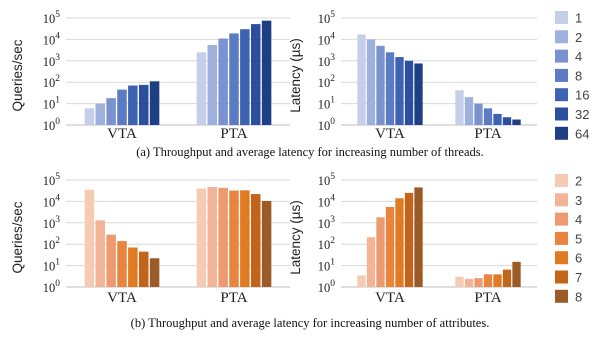 The width and height of the screenshot is (597, 337). Describe the element at coordinates (578, 18) in the screenshot. I see `legend-label: 1` at that location.